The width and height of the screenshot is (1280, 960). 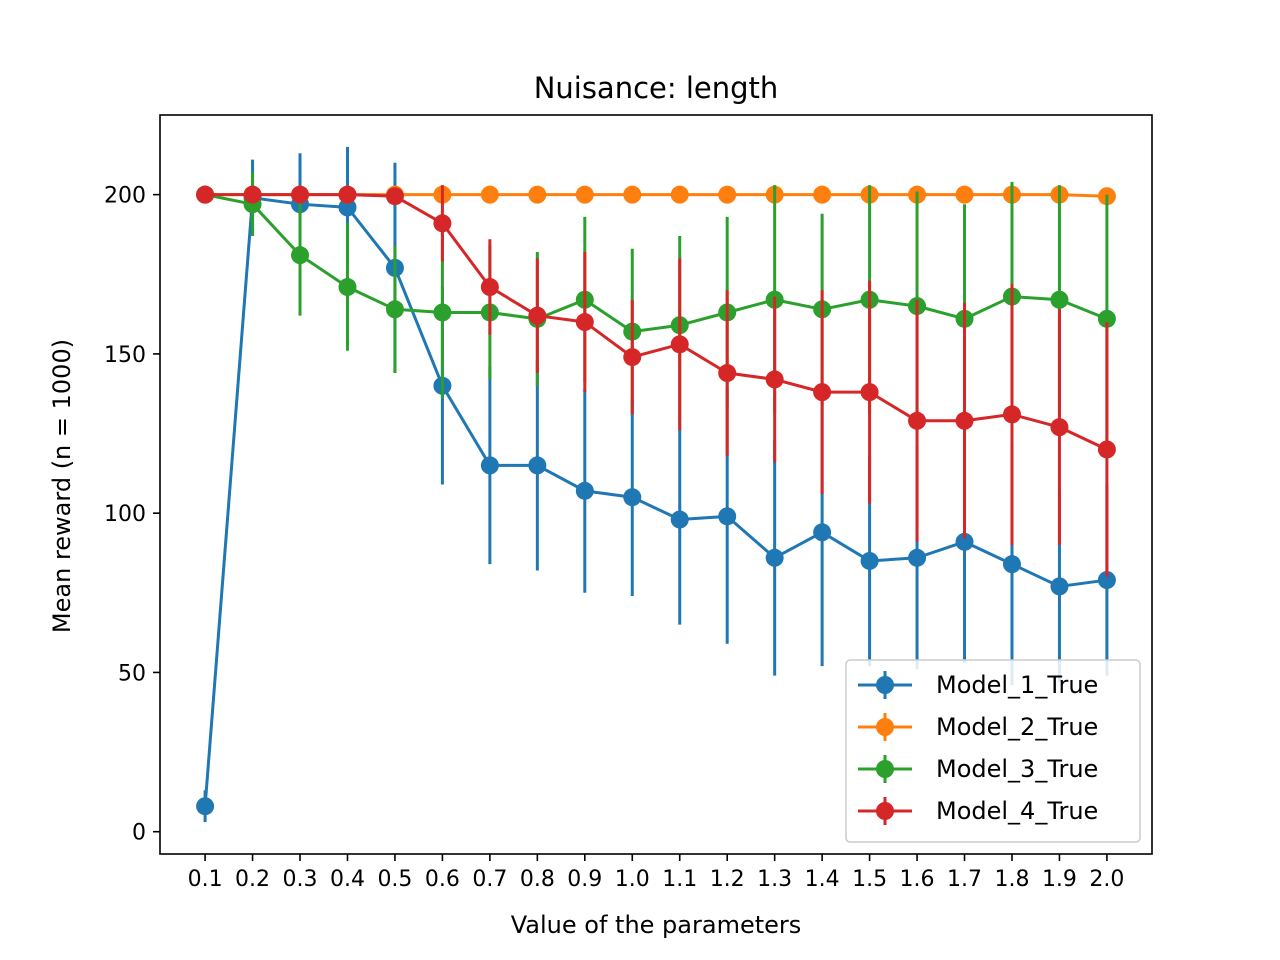 I want to click on x-tick-label: 1.3, so click(x=774, y=879).